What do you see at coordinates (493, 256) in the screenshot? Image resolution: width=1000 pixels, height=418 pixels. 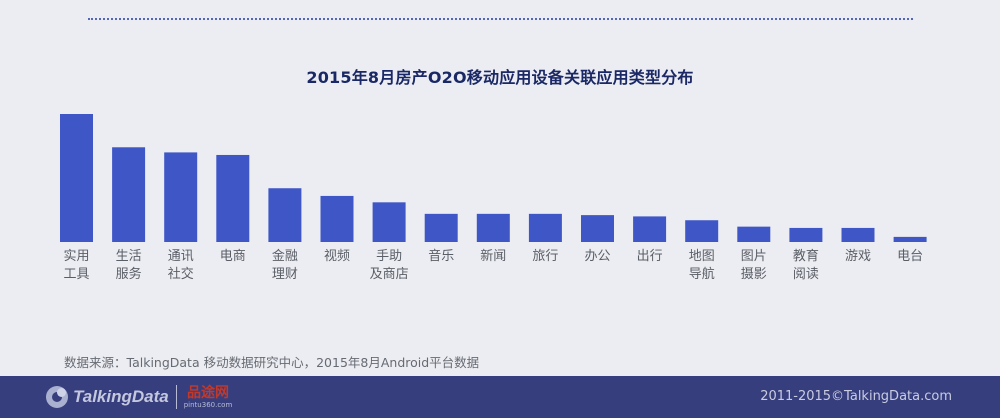 I see `category-label-8: 新闻` at bounding box center [493, 256].